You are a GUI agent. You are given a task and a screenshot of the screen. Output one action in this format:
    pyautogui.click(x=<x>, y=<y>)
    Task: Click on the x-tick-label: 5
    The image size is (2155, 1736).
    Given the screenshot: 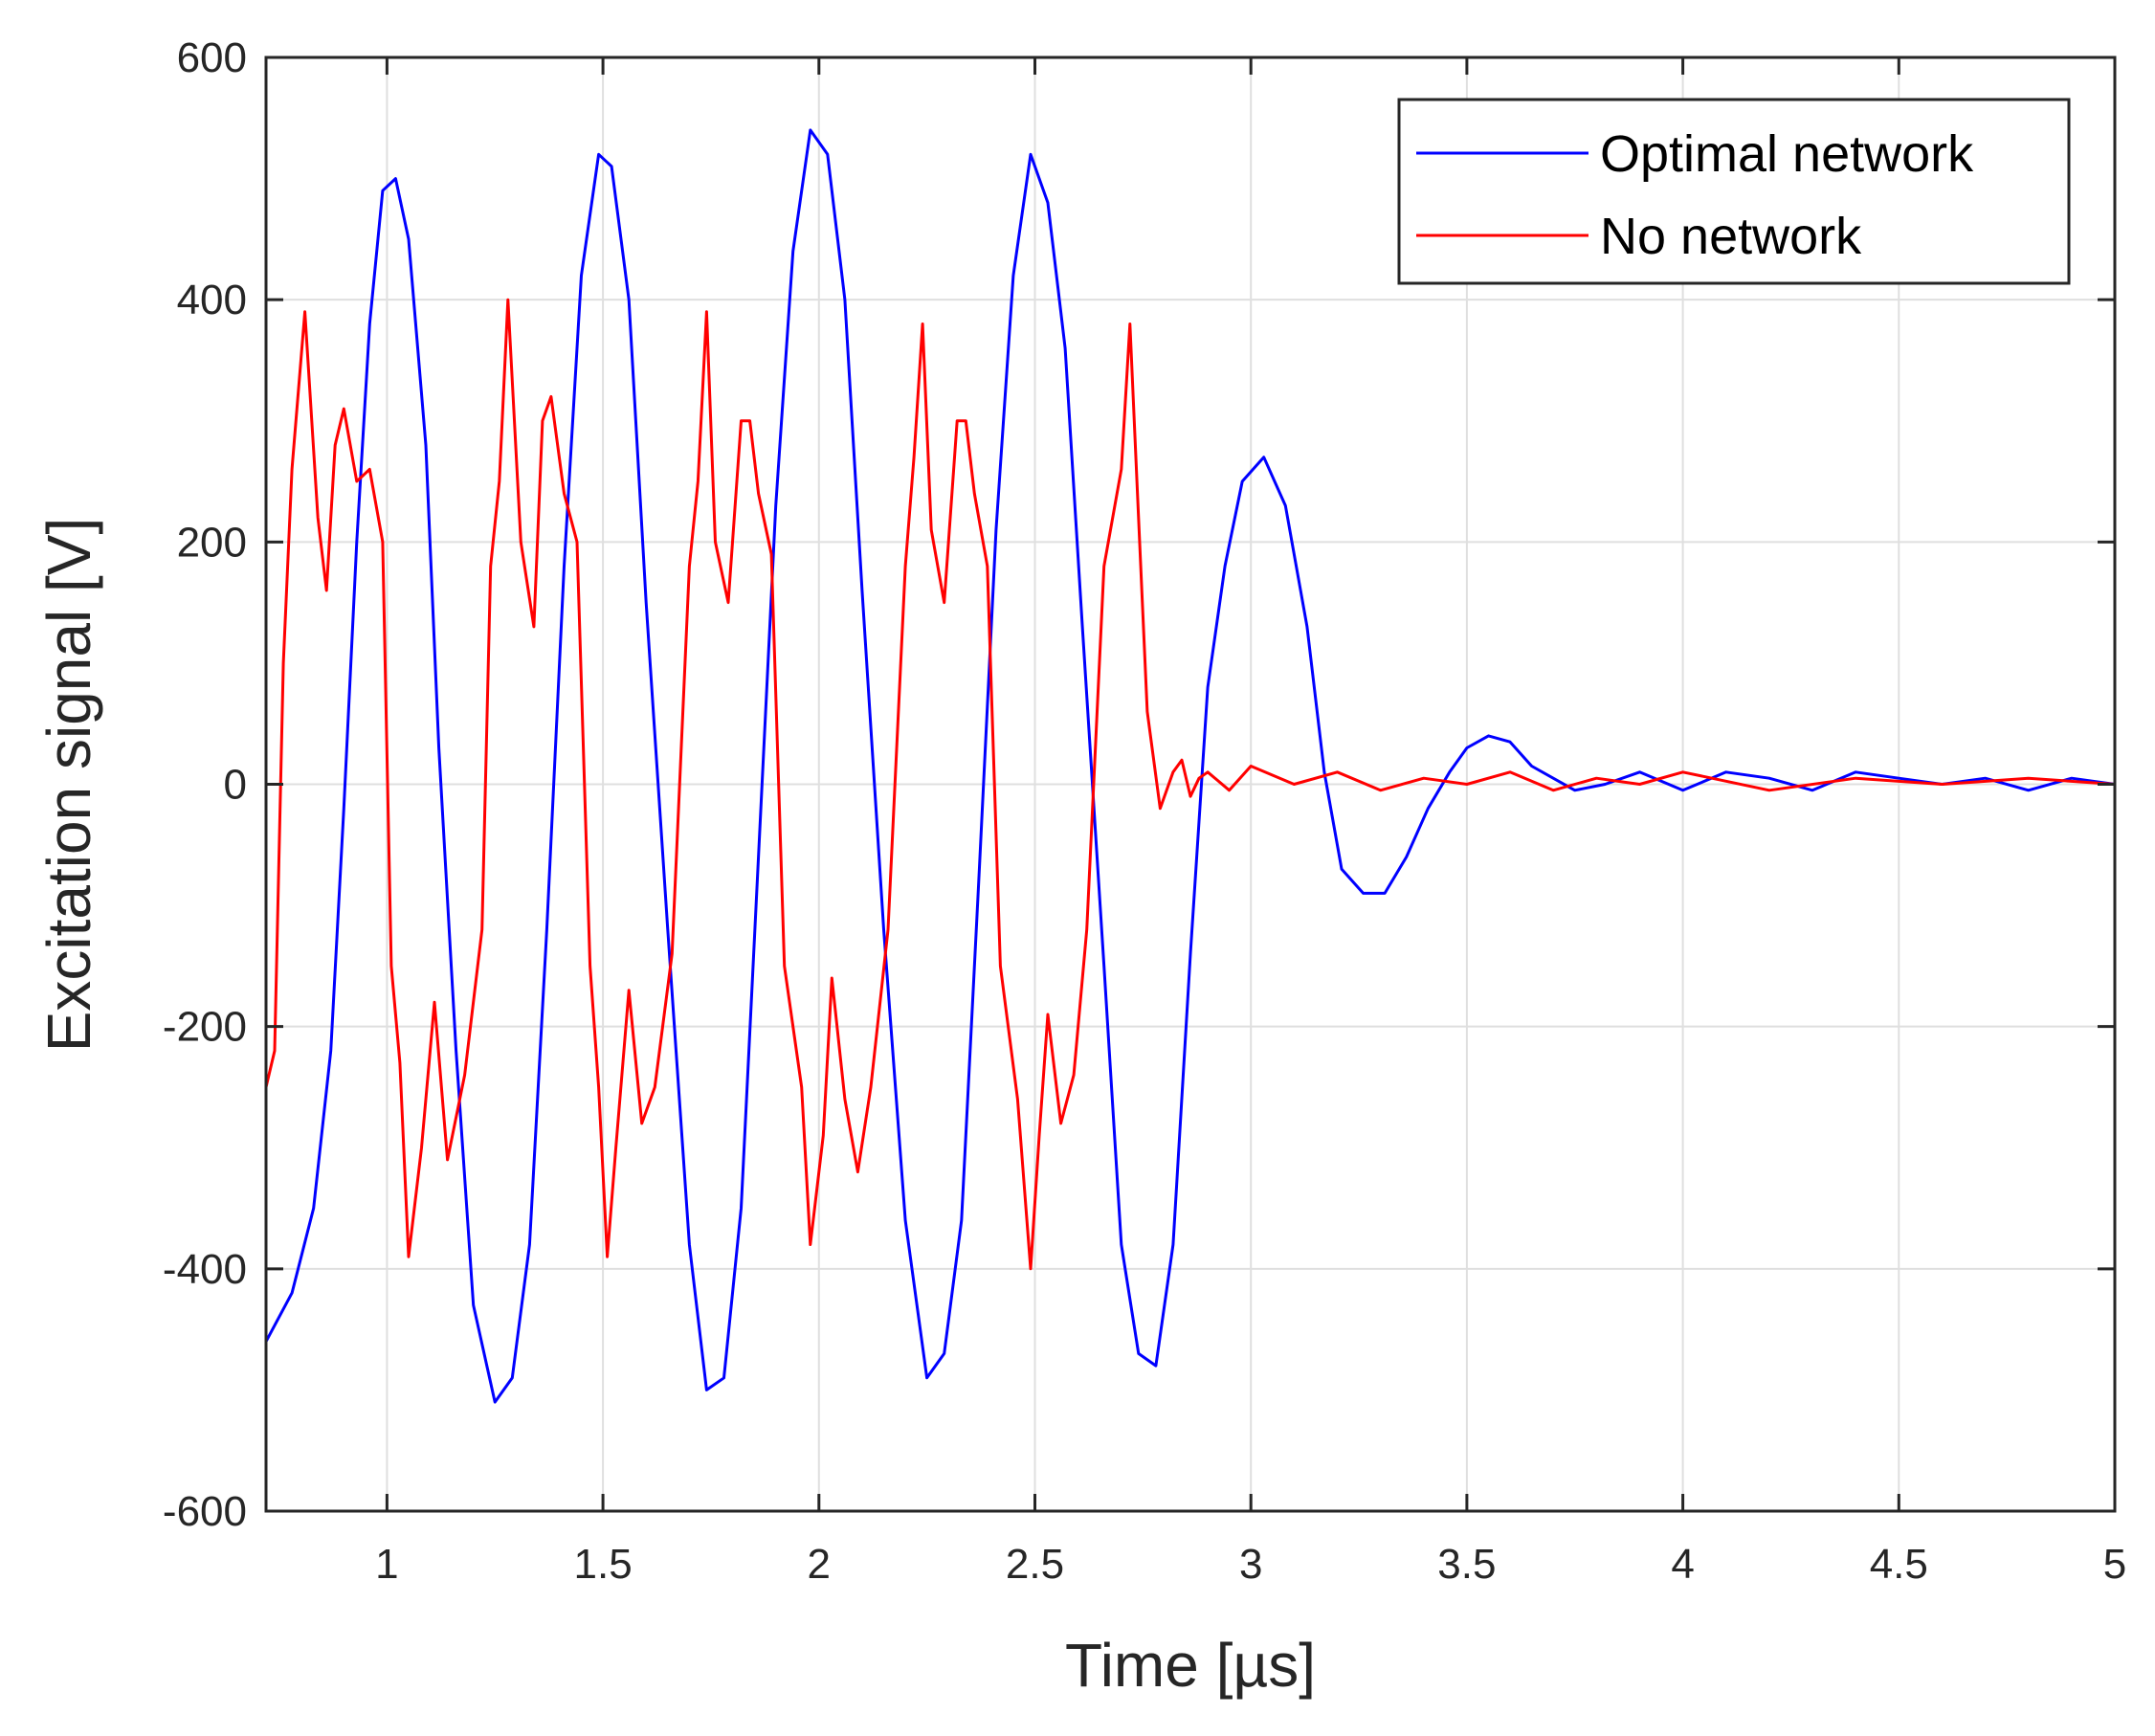 What is the action you would take?
    pyautogui.click(x=2115, y=1564)
    